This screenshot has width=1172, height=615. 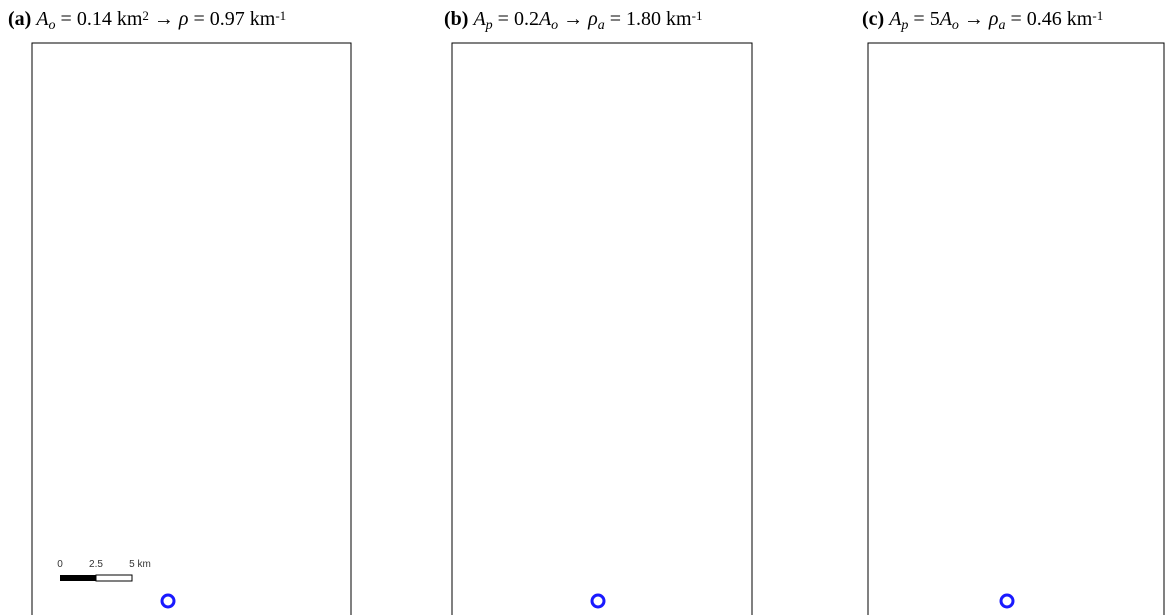 I want to click on title-part: (c), so click(x=873, y=19).